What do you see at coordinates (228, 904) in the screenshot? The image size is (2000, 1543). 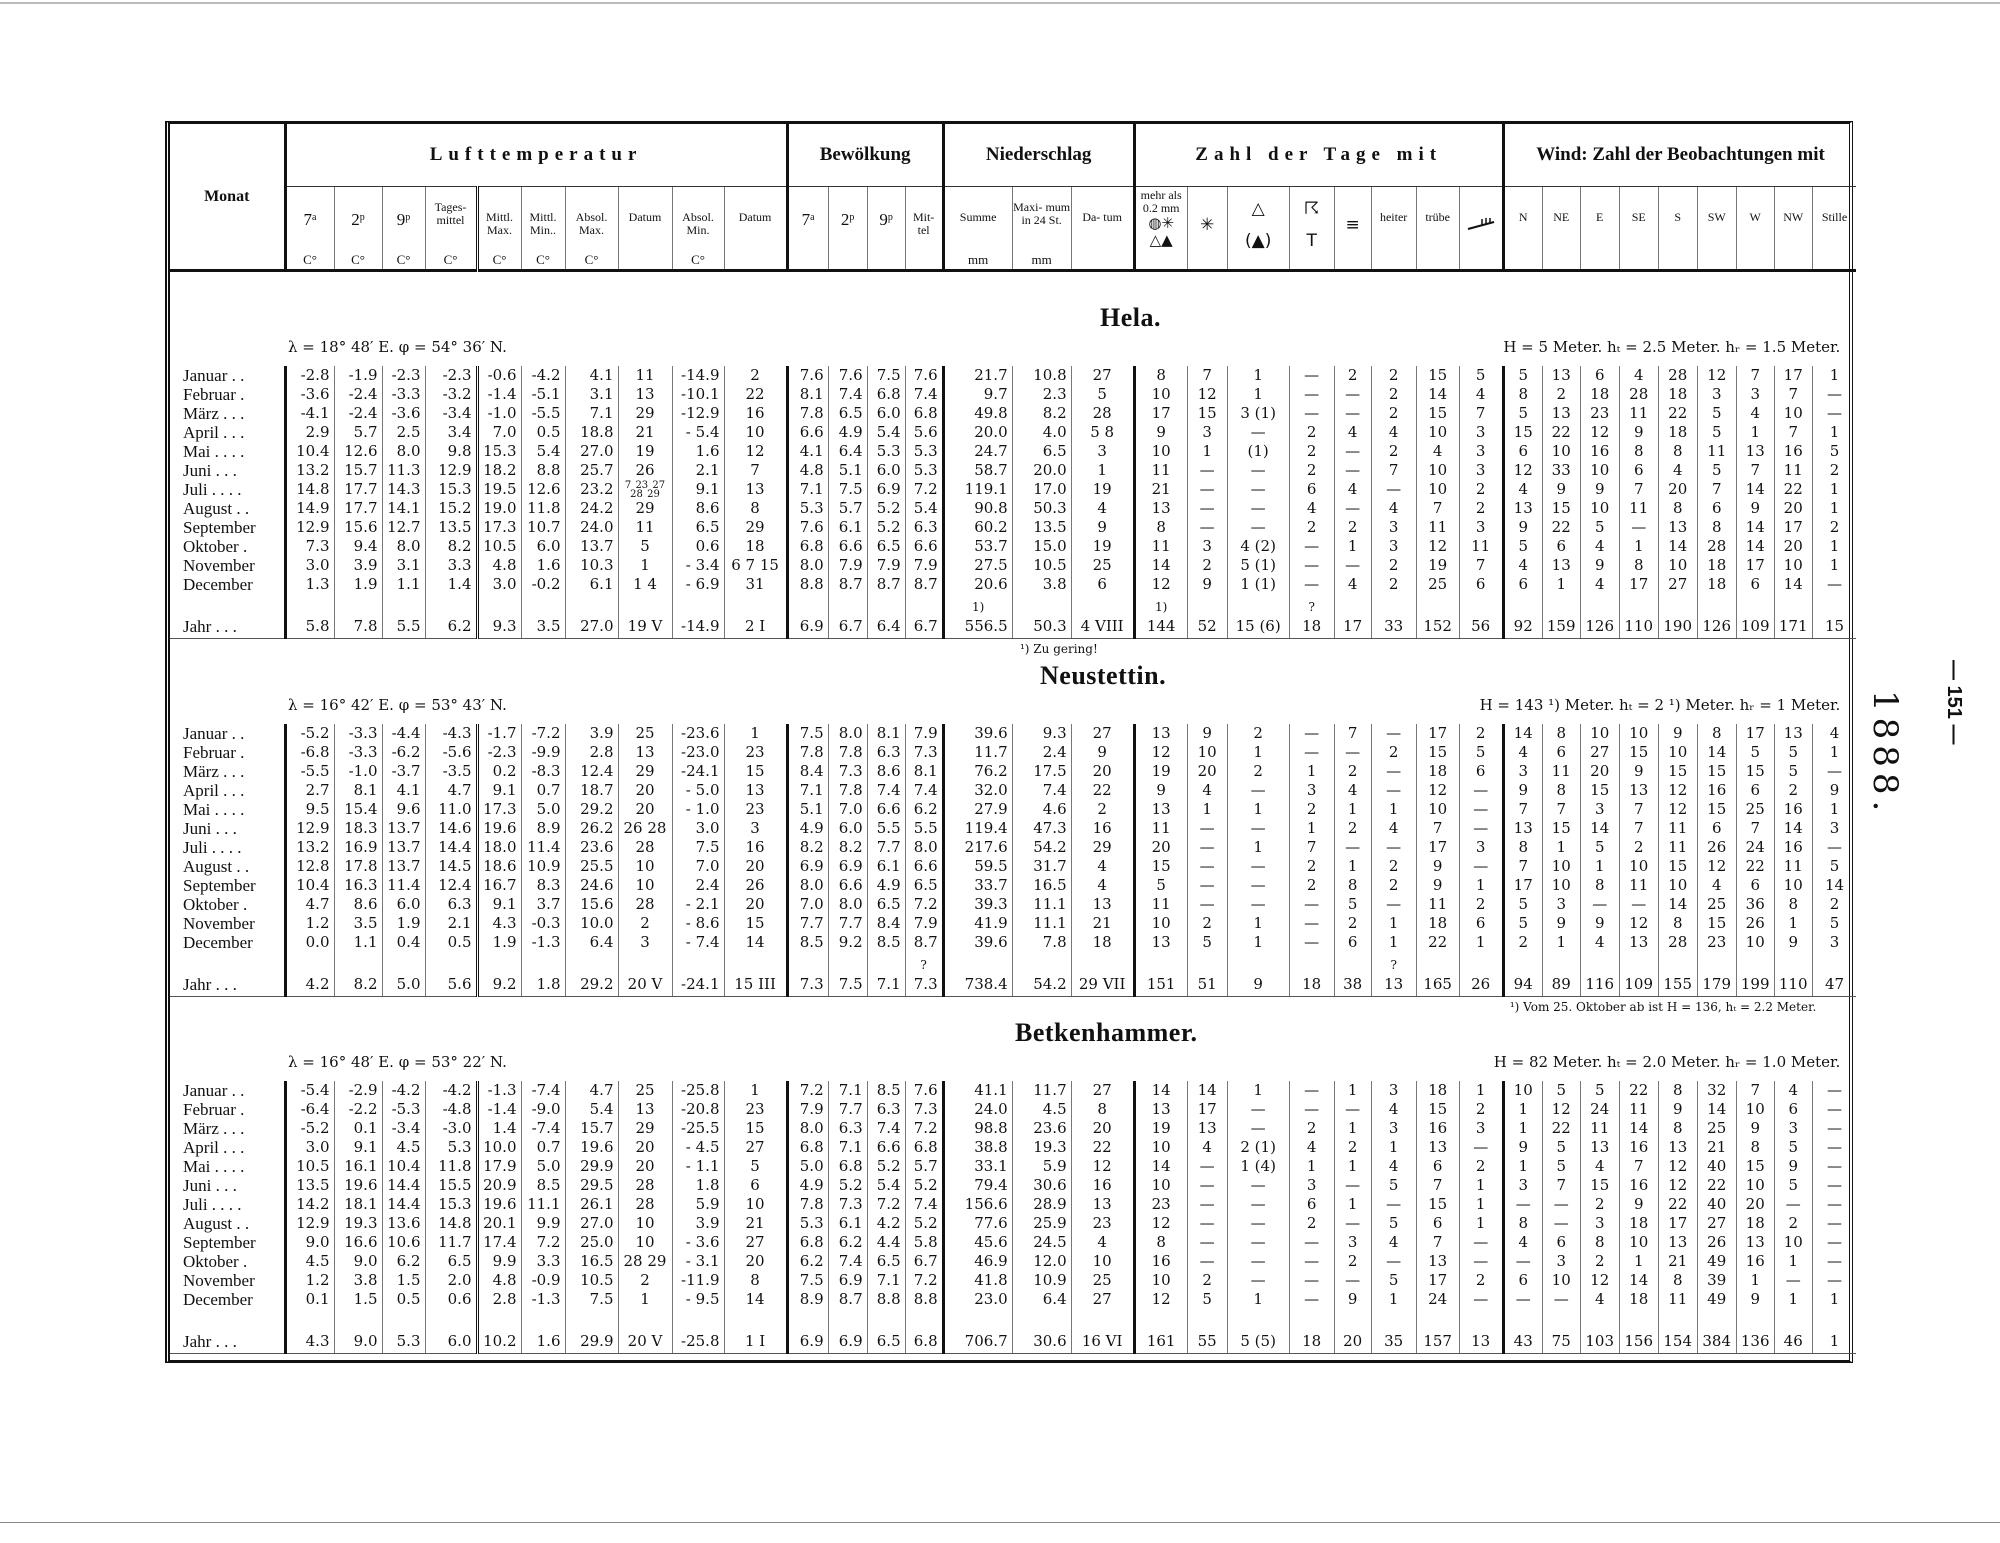 I see `month-label: Oktober .` at bounding box center [228, 904].